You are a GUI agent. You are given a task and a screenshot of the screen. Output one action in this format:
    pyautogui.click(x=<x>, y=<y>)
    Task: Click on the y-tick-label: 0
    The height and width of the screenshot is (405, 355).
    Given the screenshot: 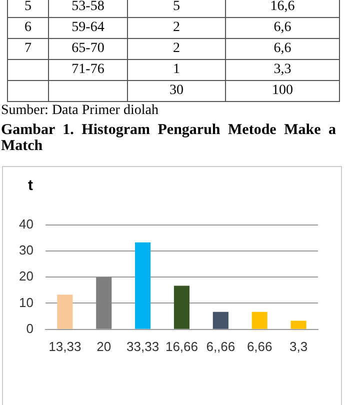 What is the action you would take?
    pyautogui.click(x=30, y=328)
    